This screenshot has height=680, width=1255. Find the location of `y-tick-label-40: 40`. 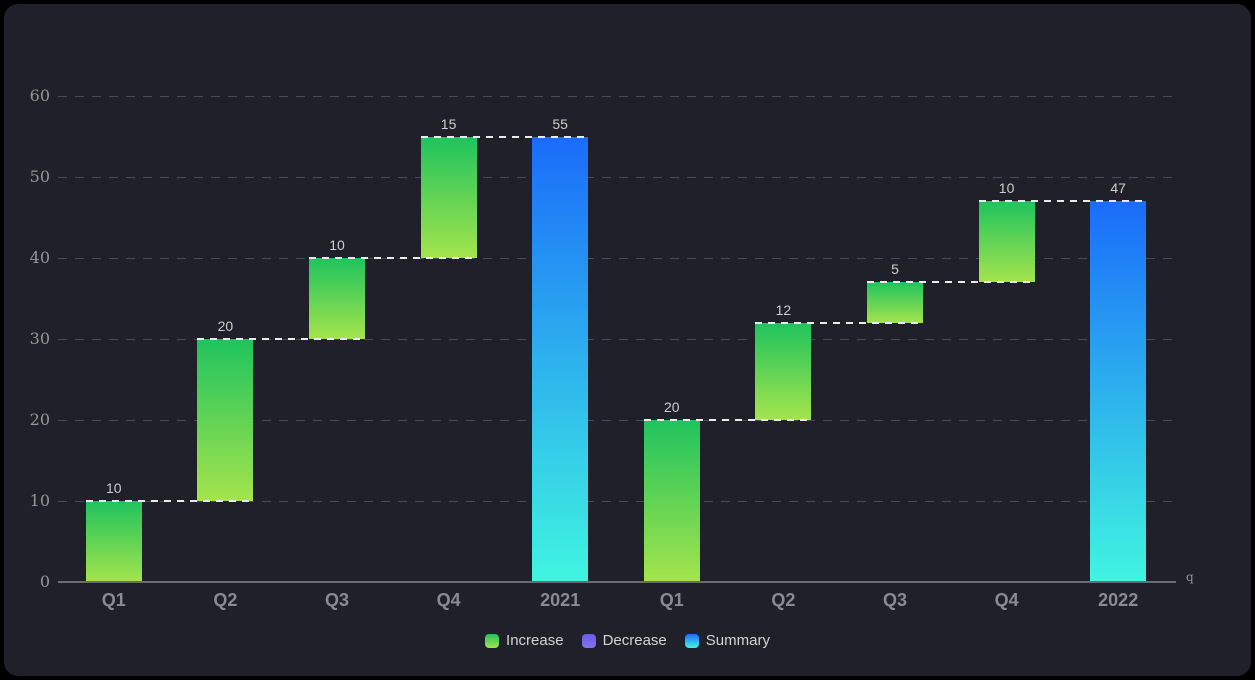

y-tick-label-40: 40 is located at coordinates (39, 257).